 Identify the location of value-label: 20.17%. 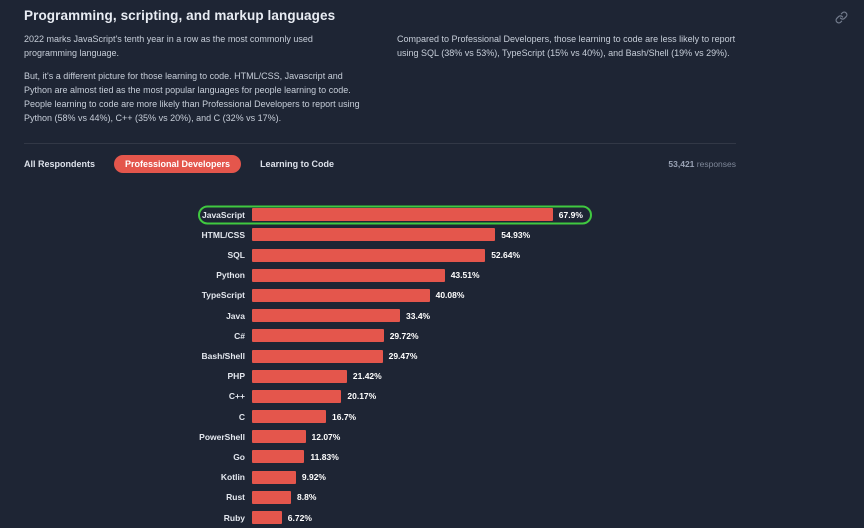
(362, 396).